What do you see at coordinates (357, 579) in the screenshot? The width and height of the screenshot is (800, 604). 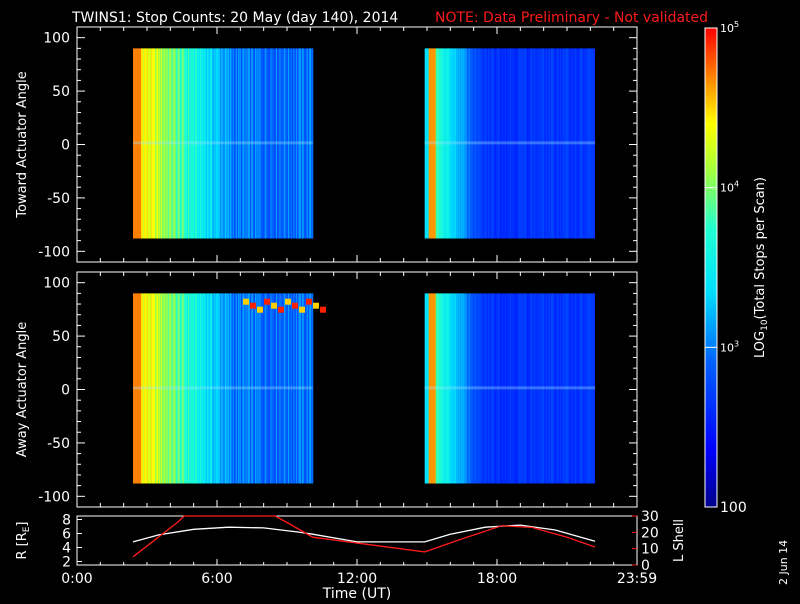 I see `x-tick-label: 12:00` at bounding box center [357, 579].